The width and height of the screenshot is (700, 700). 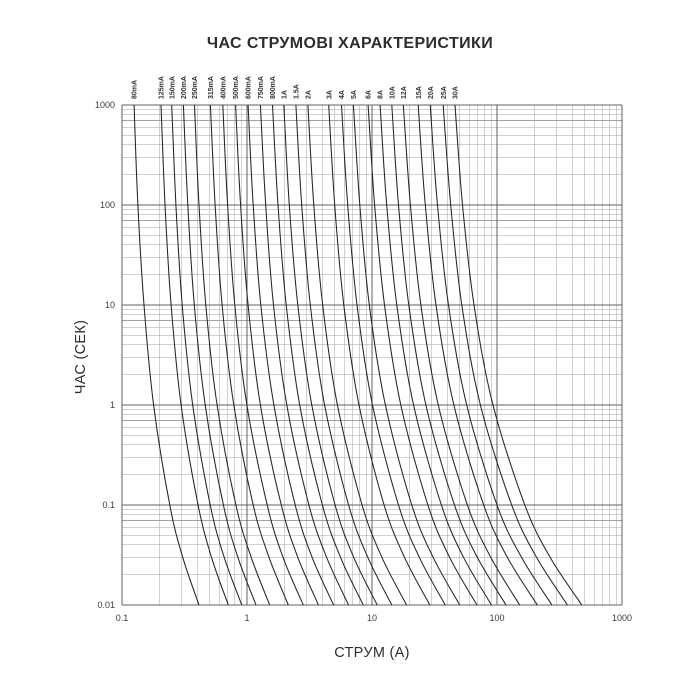 I want to click on curve-30A, so click(x=518, y=355).